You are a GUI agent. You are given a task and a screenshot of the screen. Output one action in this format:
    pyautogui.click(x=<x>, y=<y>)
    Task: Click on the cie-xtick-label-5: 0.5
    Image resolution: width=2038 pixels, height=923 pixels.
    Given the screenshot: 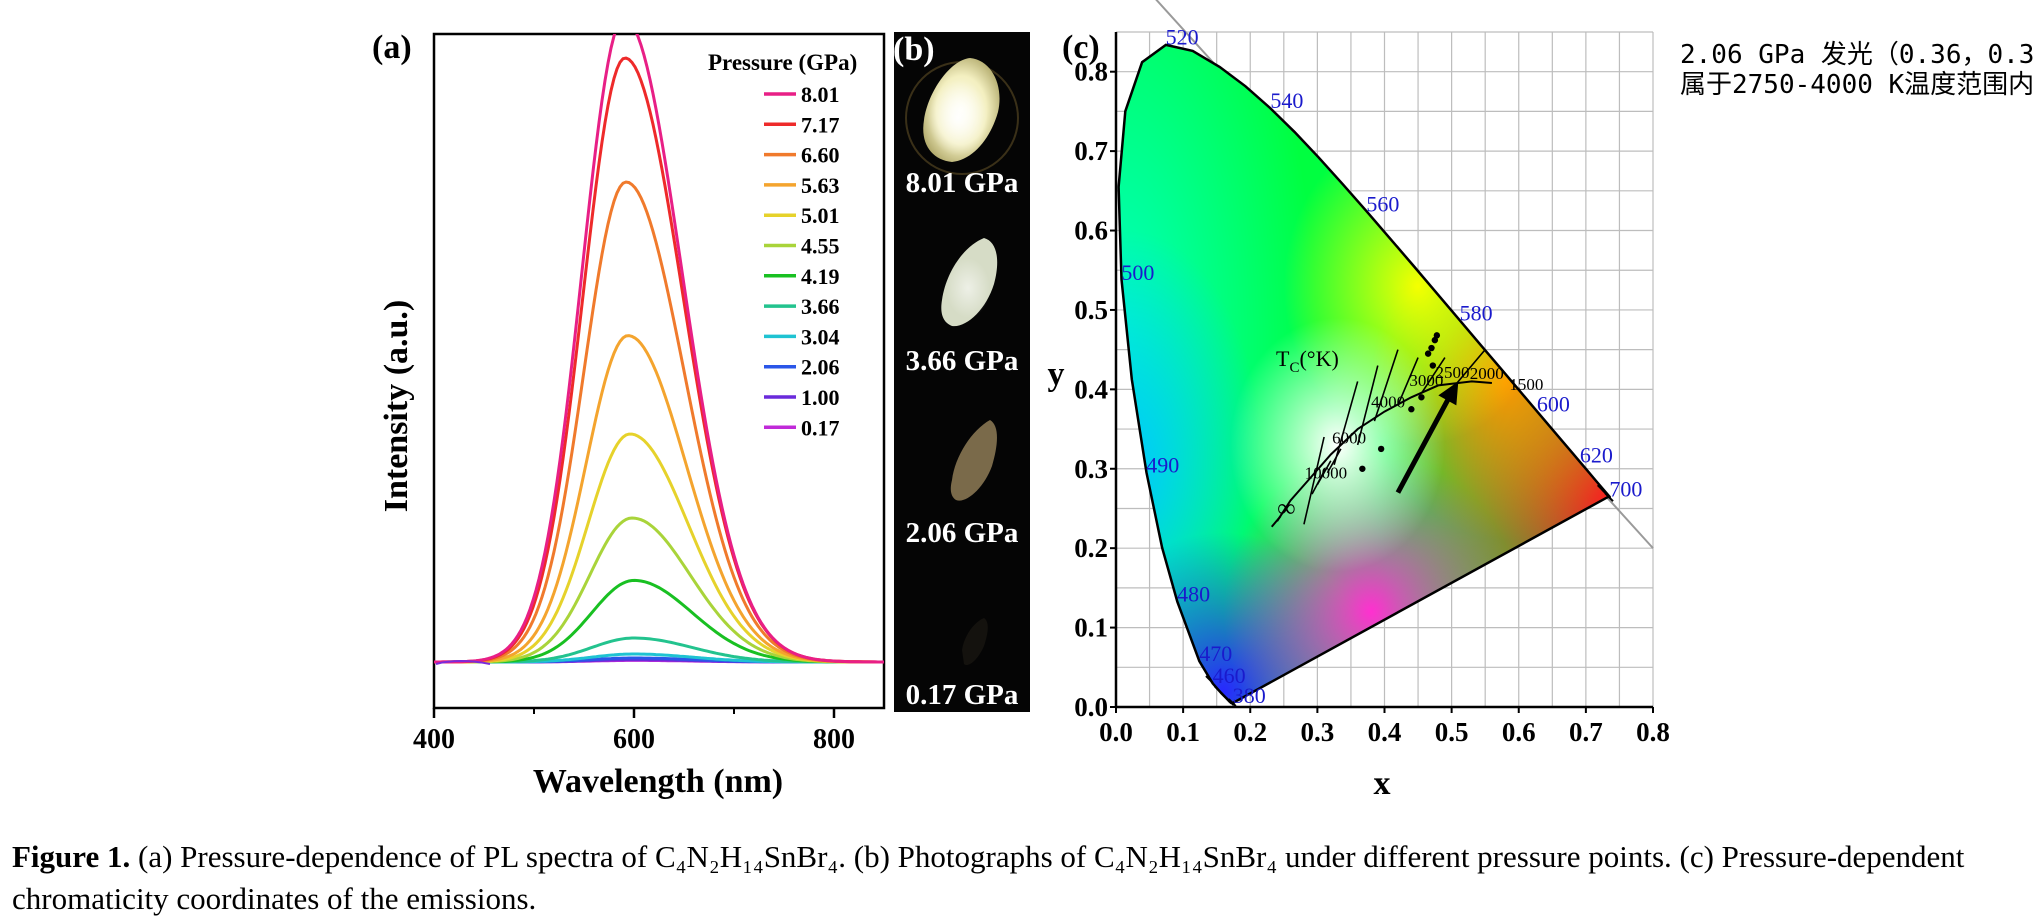 What is the action you would take?
    pyautogui.click(x=1452, y=732)
    